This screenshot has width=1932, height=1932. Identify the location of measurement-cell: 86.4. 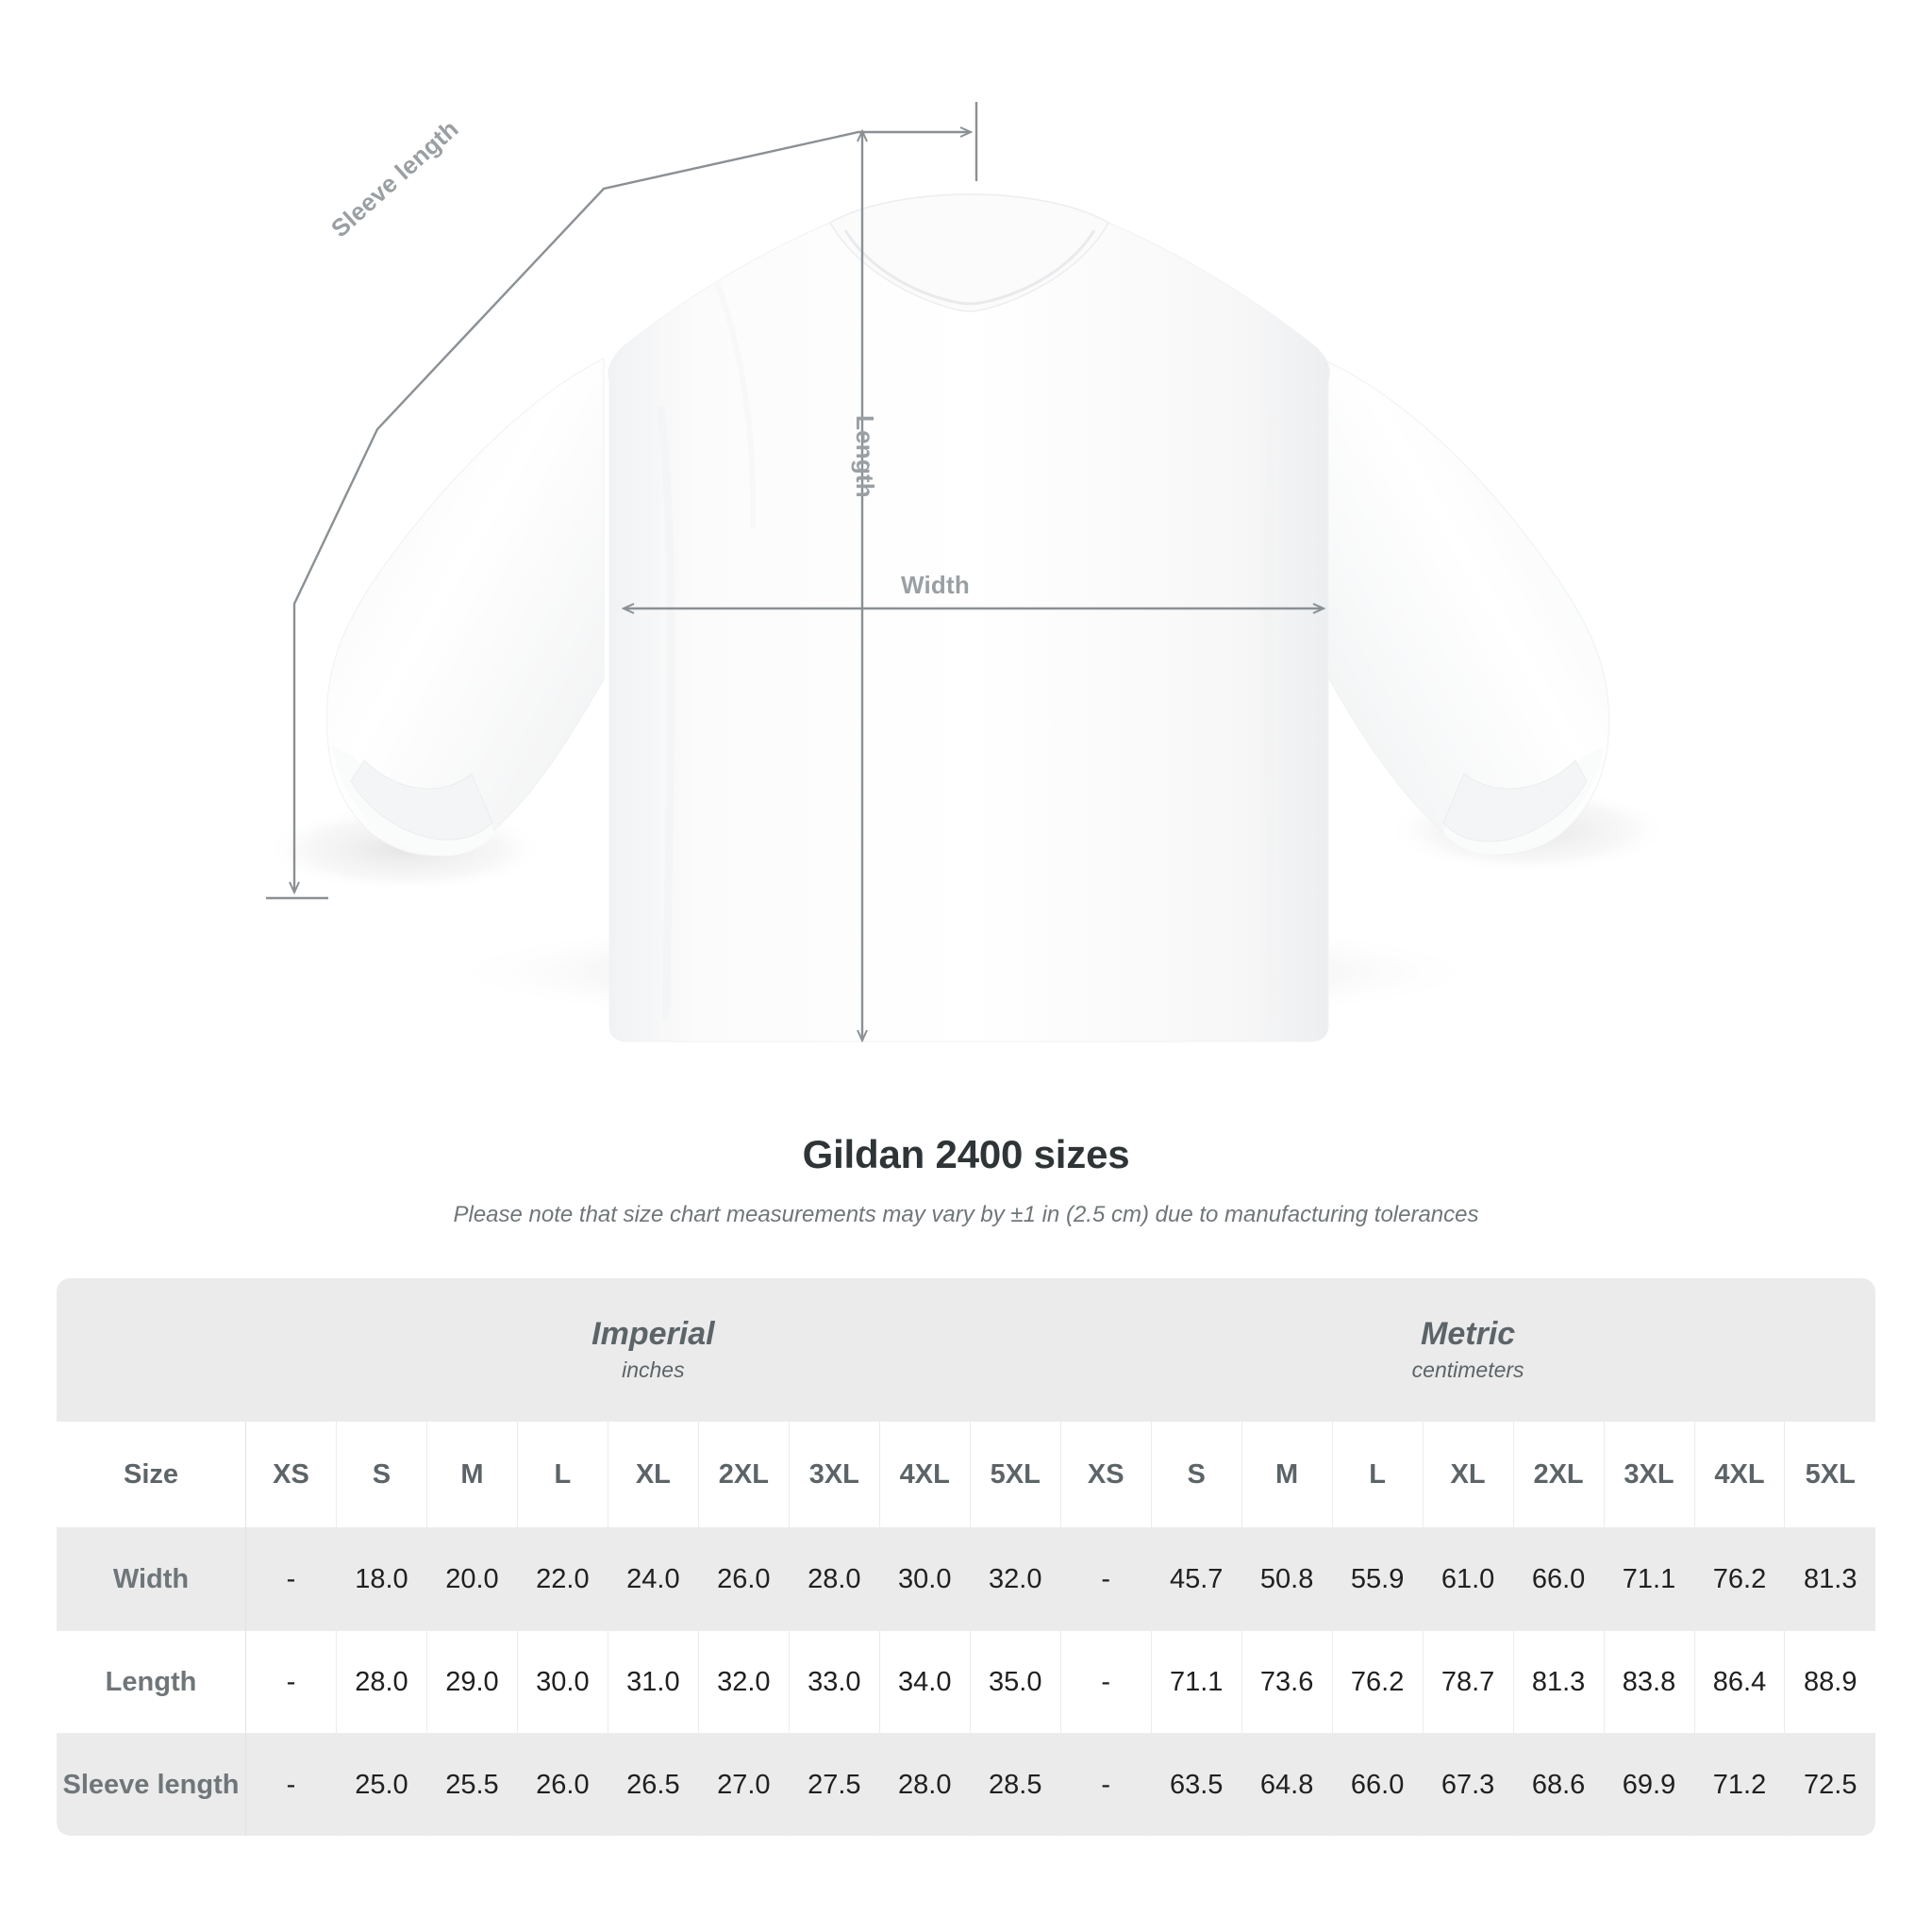
(1740, 1682).